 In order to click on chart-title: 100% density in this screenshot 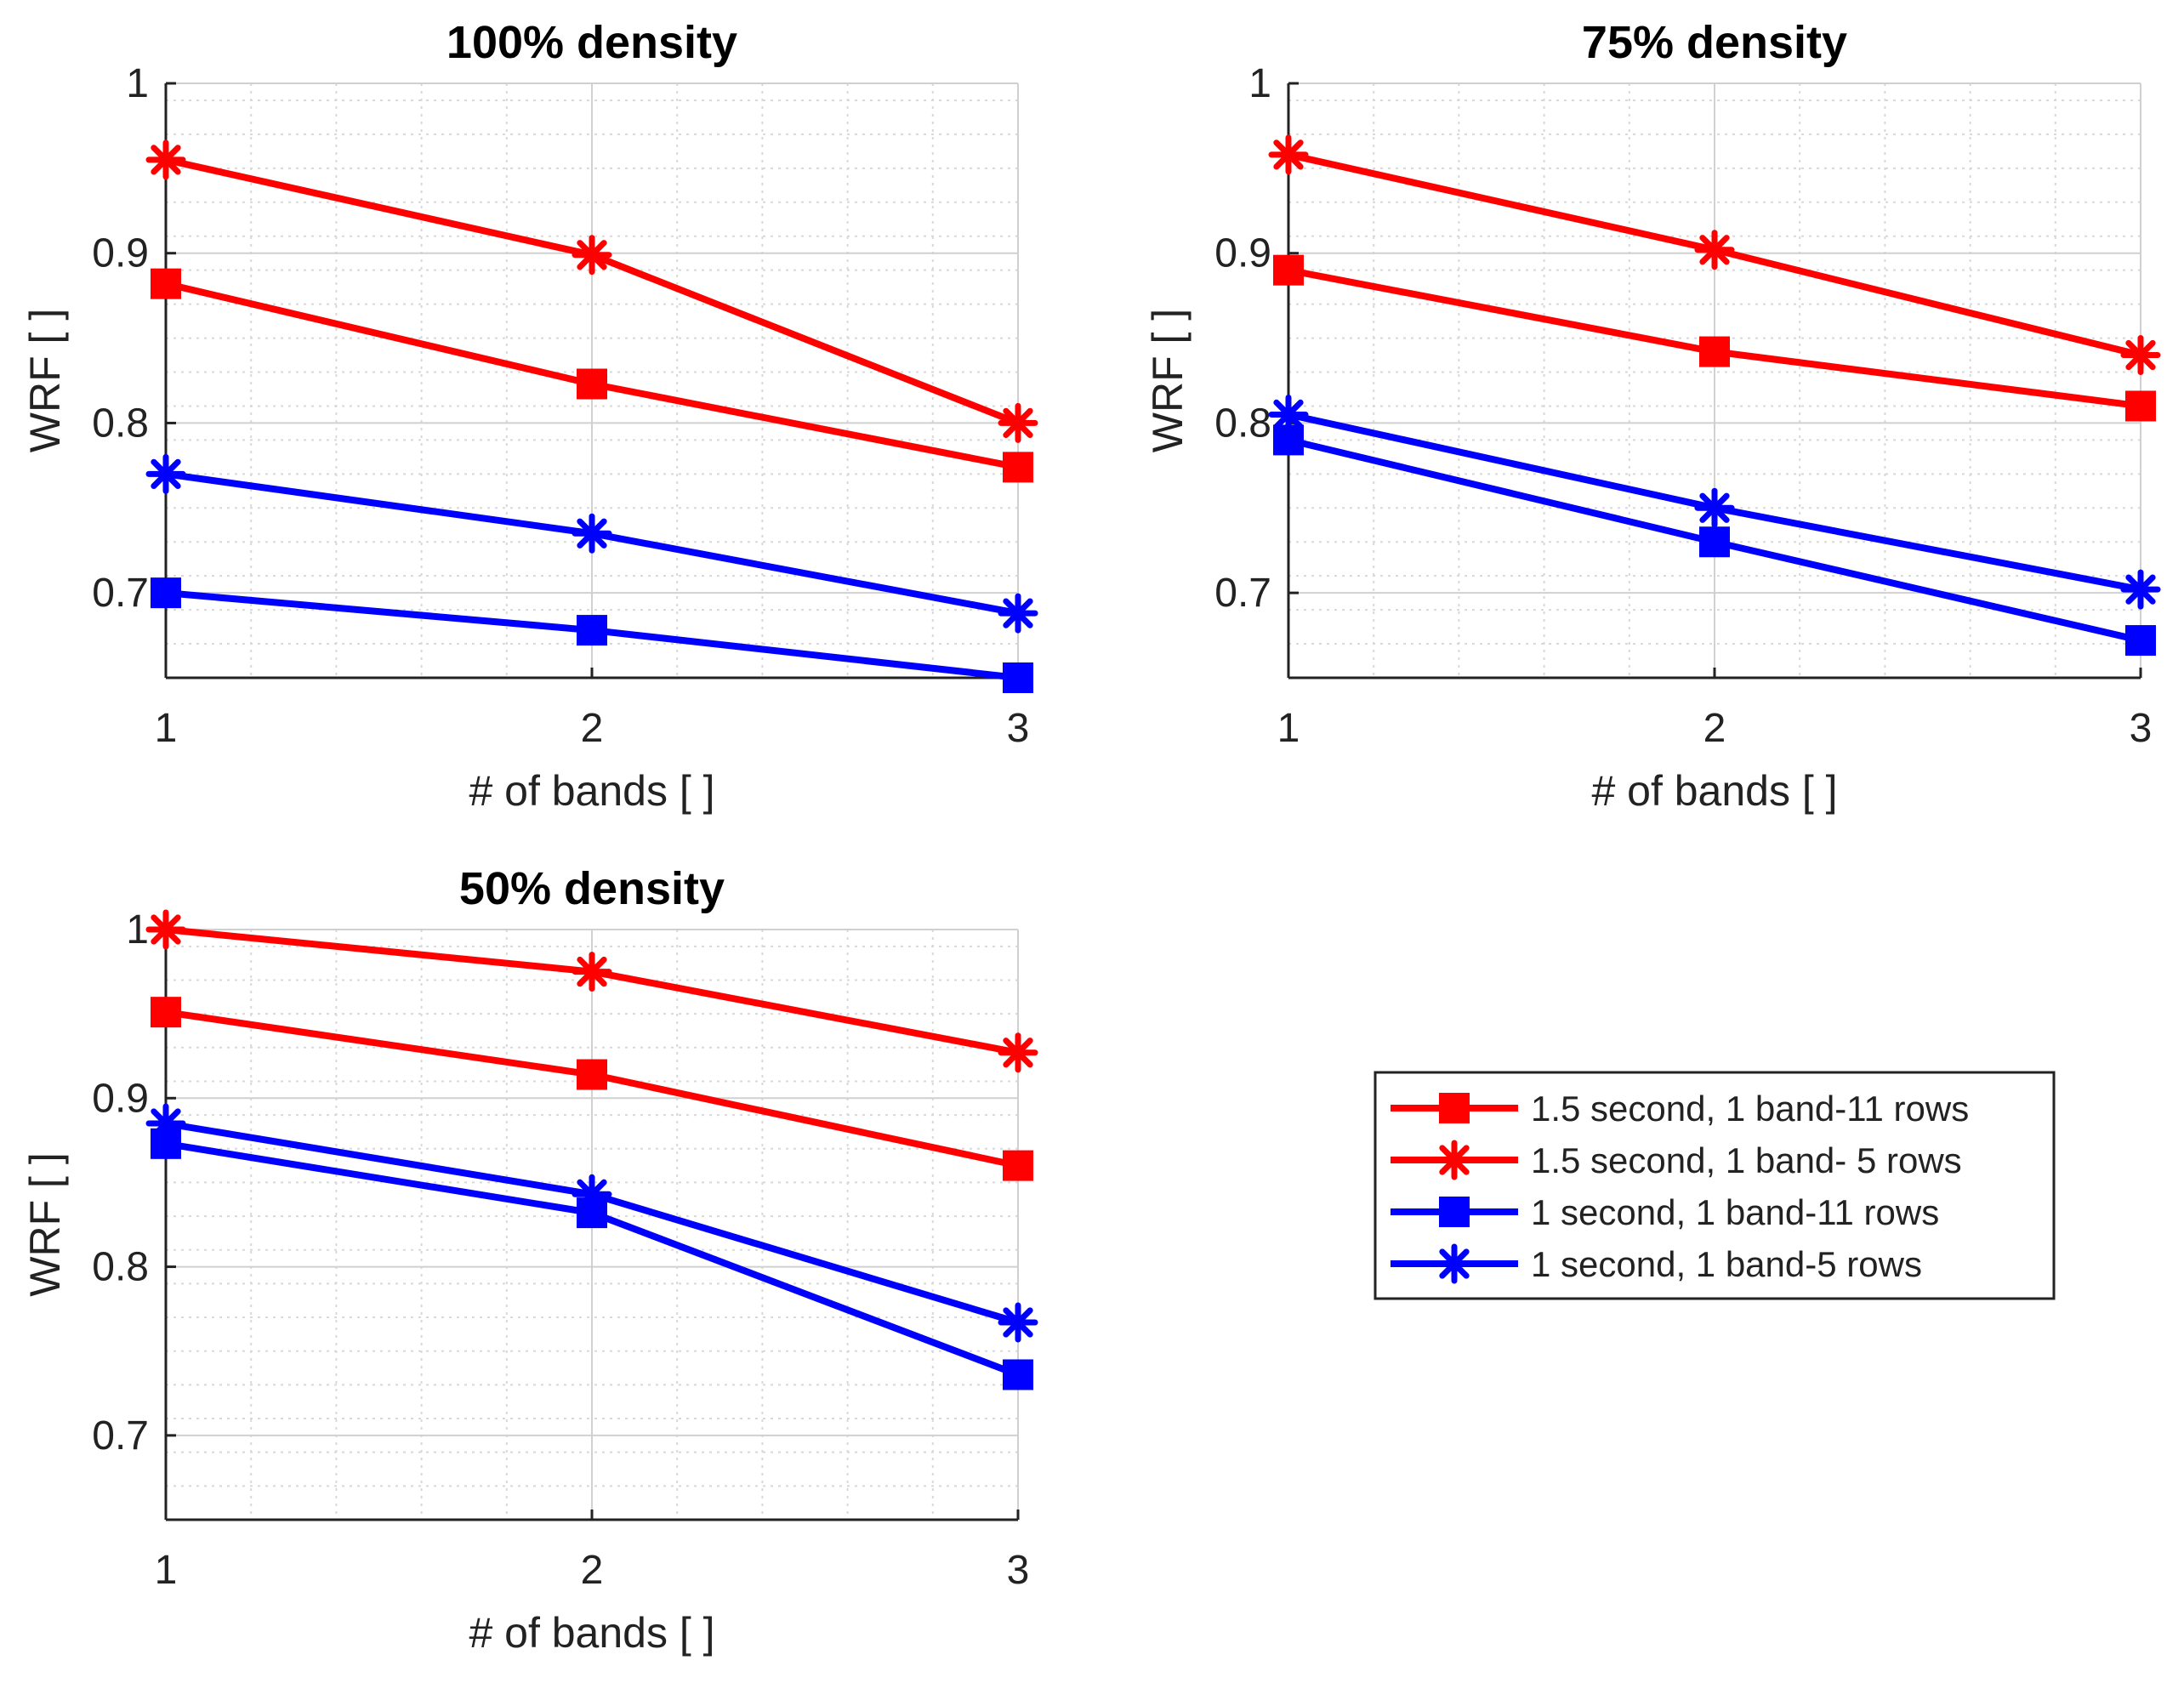, I will do `click(591, 42)`.